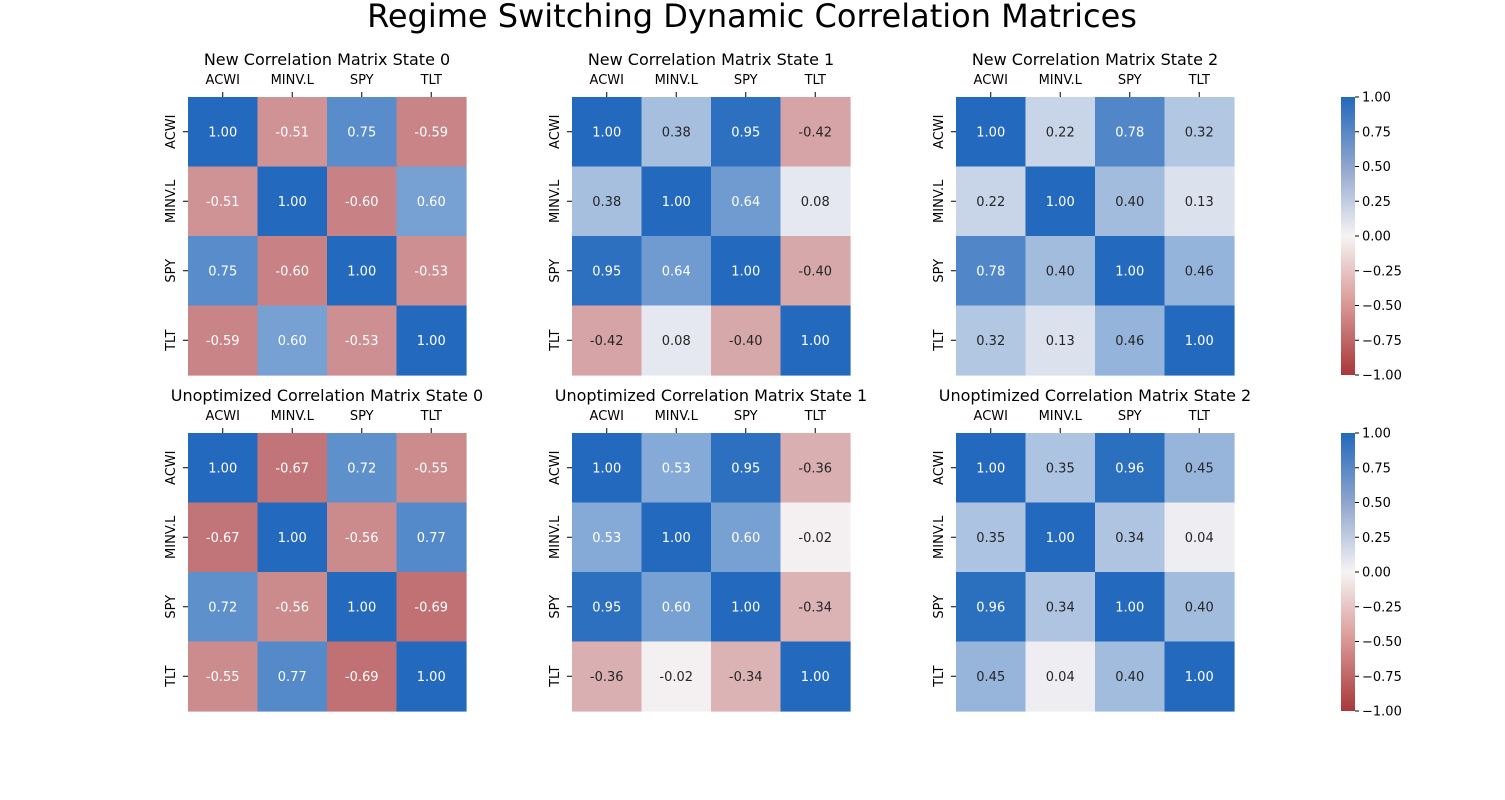  I want to click on cell-value-label: 0.32, so click(1199, 132).